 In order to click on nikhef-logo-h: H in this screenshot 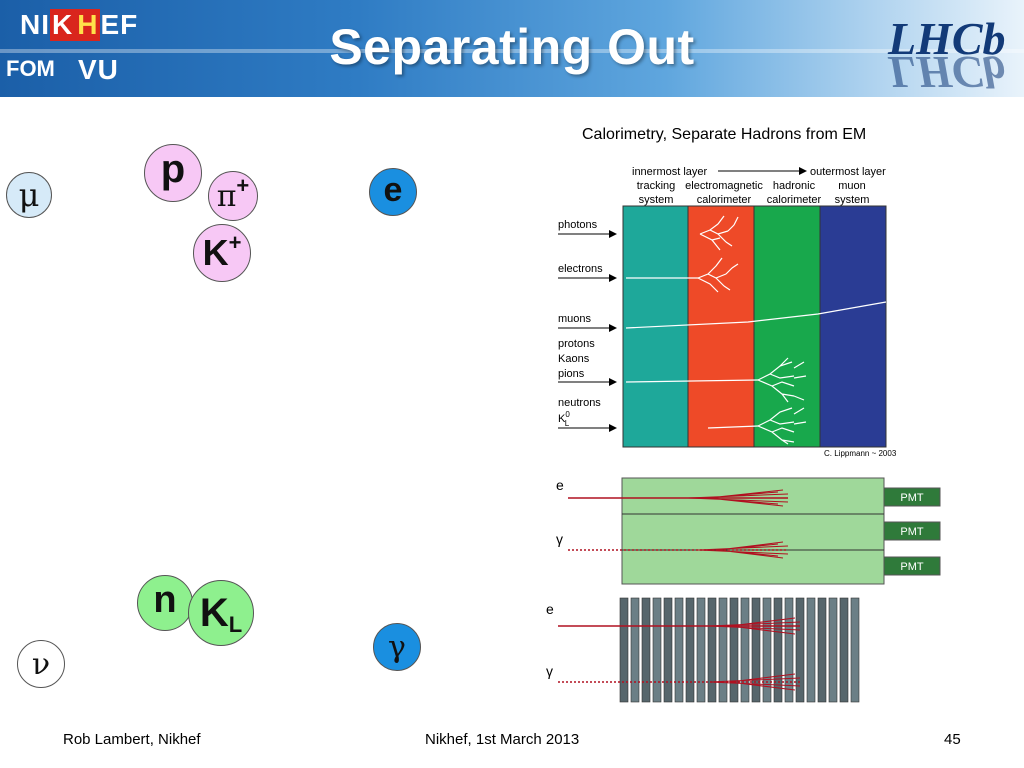, I will do `click(88, 25)`.